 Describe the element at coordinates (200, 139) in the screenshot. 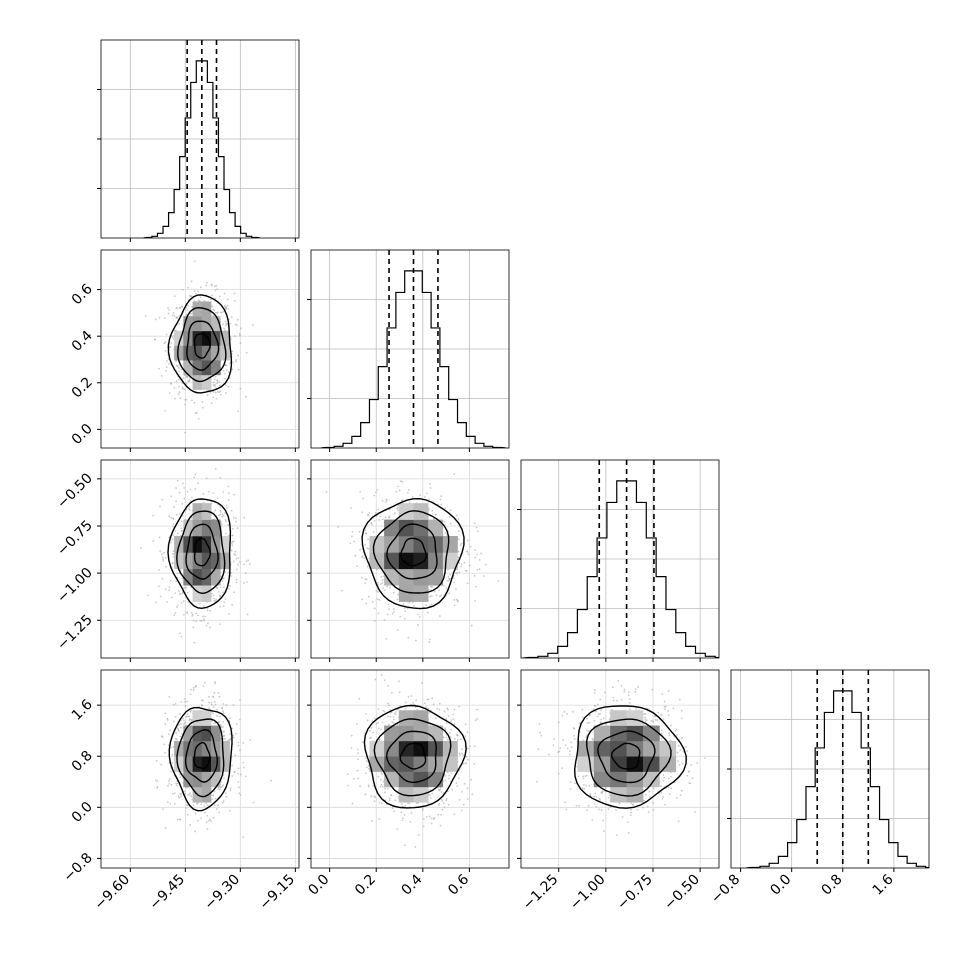

I see `panel-frame` at that location.